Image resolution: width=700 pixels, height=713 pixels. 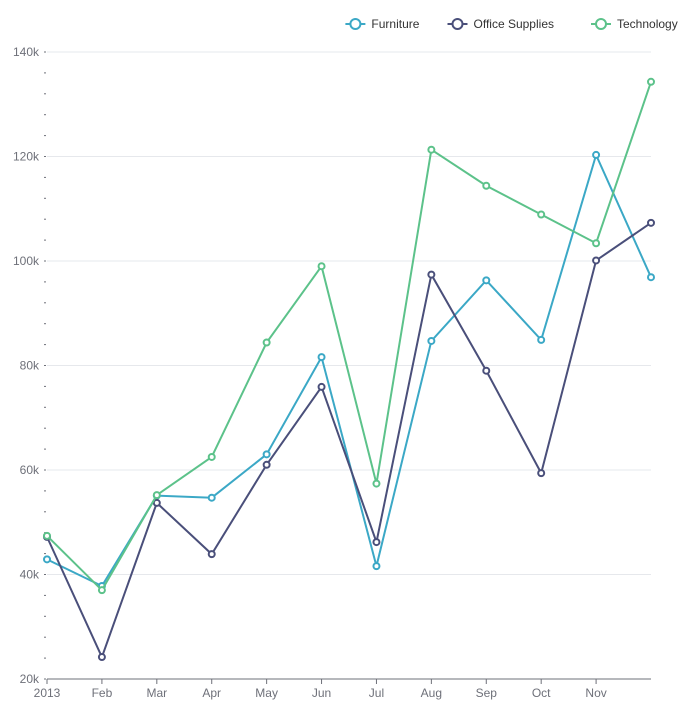 I want to click on y-axis: 20k 40k 60k 80k 100k 120k 140k, so click(x=29, y=365).